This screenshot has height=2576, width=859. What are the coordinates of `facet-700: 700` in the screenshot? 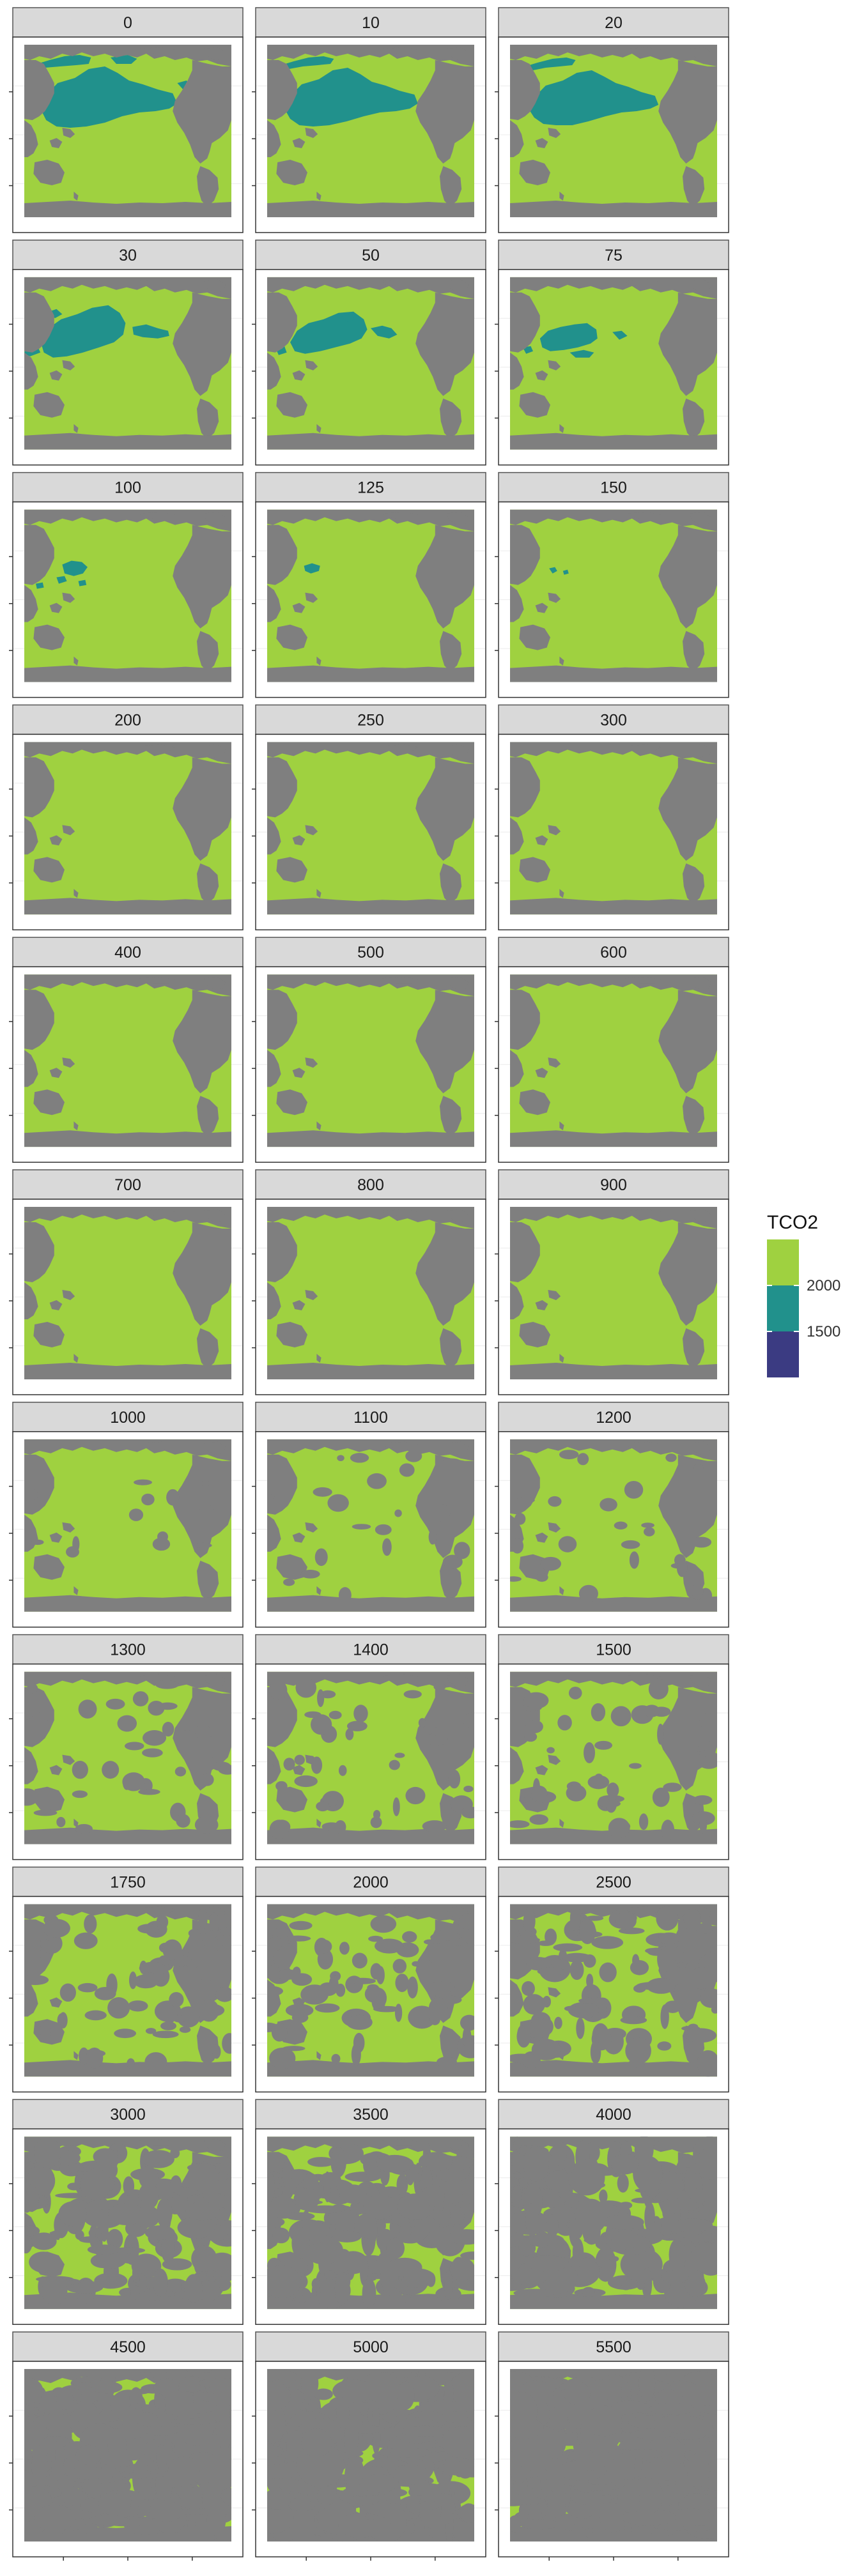 It's located at (127, 1282).